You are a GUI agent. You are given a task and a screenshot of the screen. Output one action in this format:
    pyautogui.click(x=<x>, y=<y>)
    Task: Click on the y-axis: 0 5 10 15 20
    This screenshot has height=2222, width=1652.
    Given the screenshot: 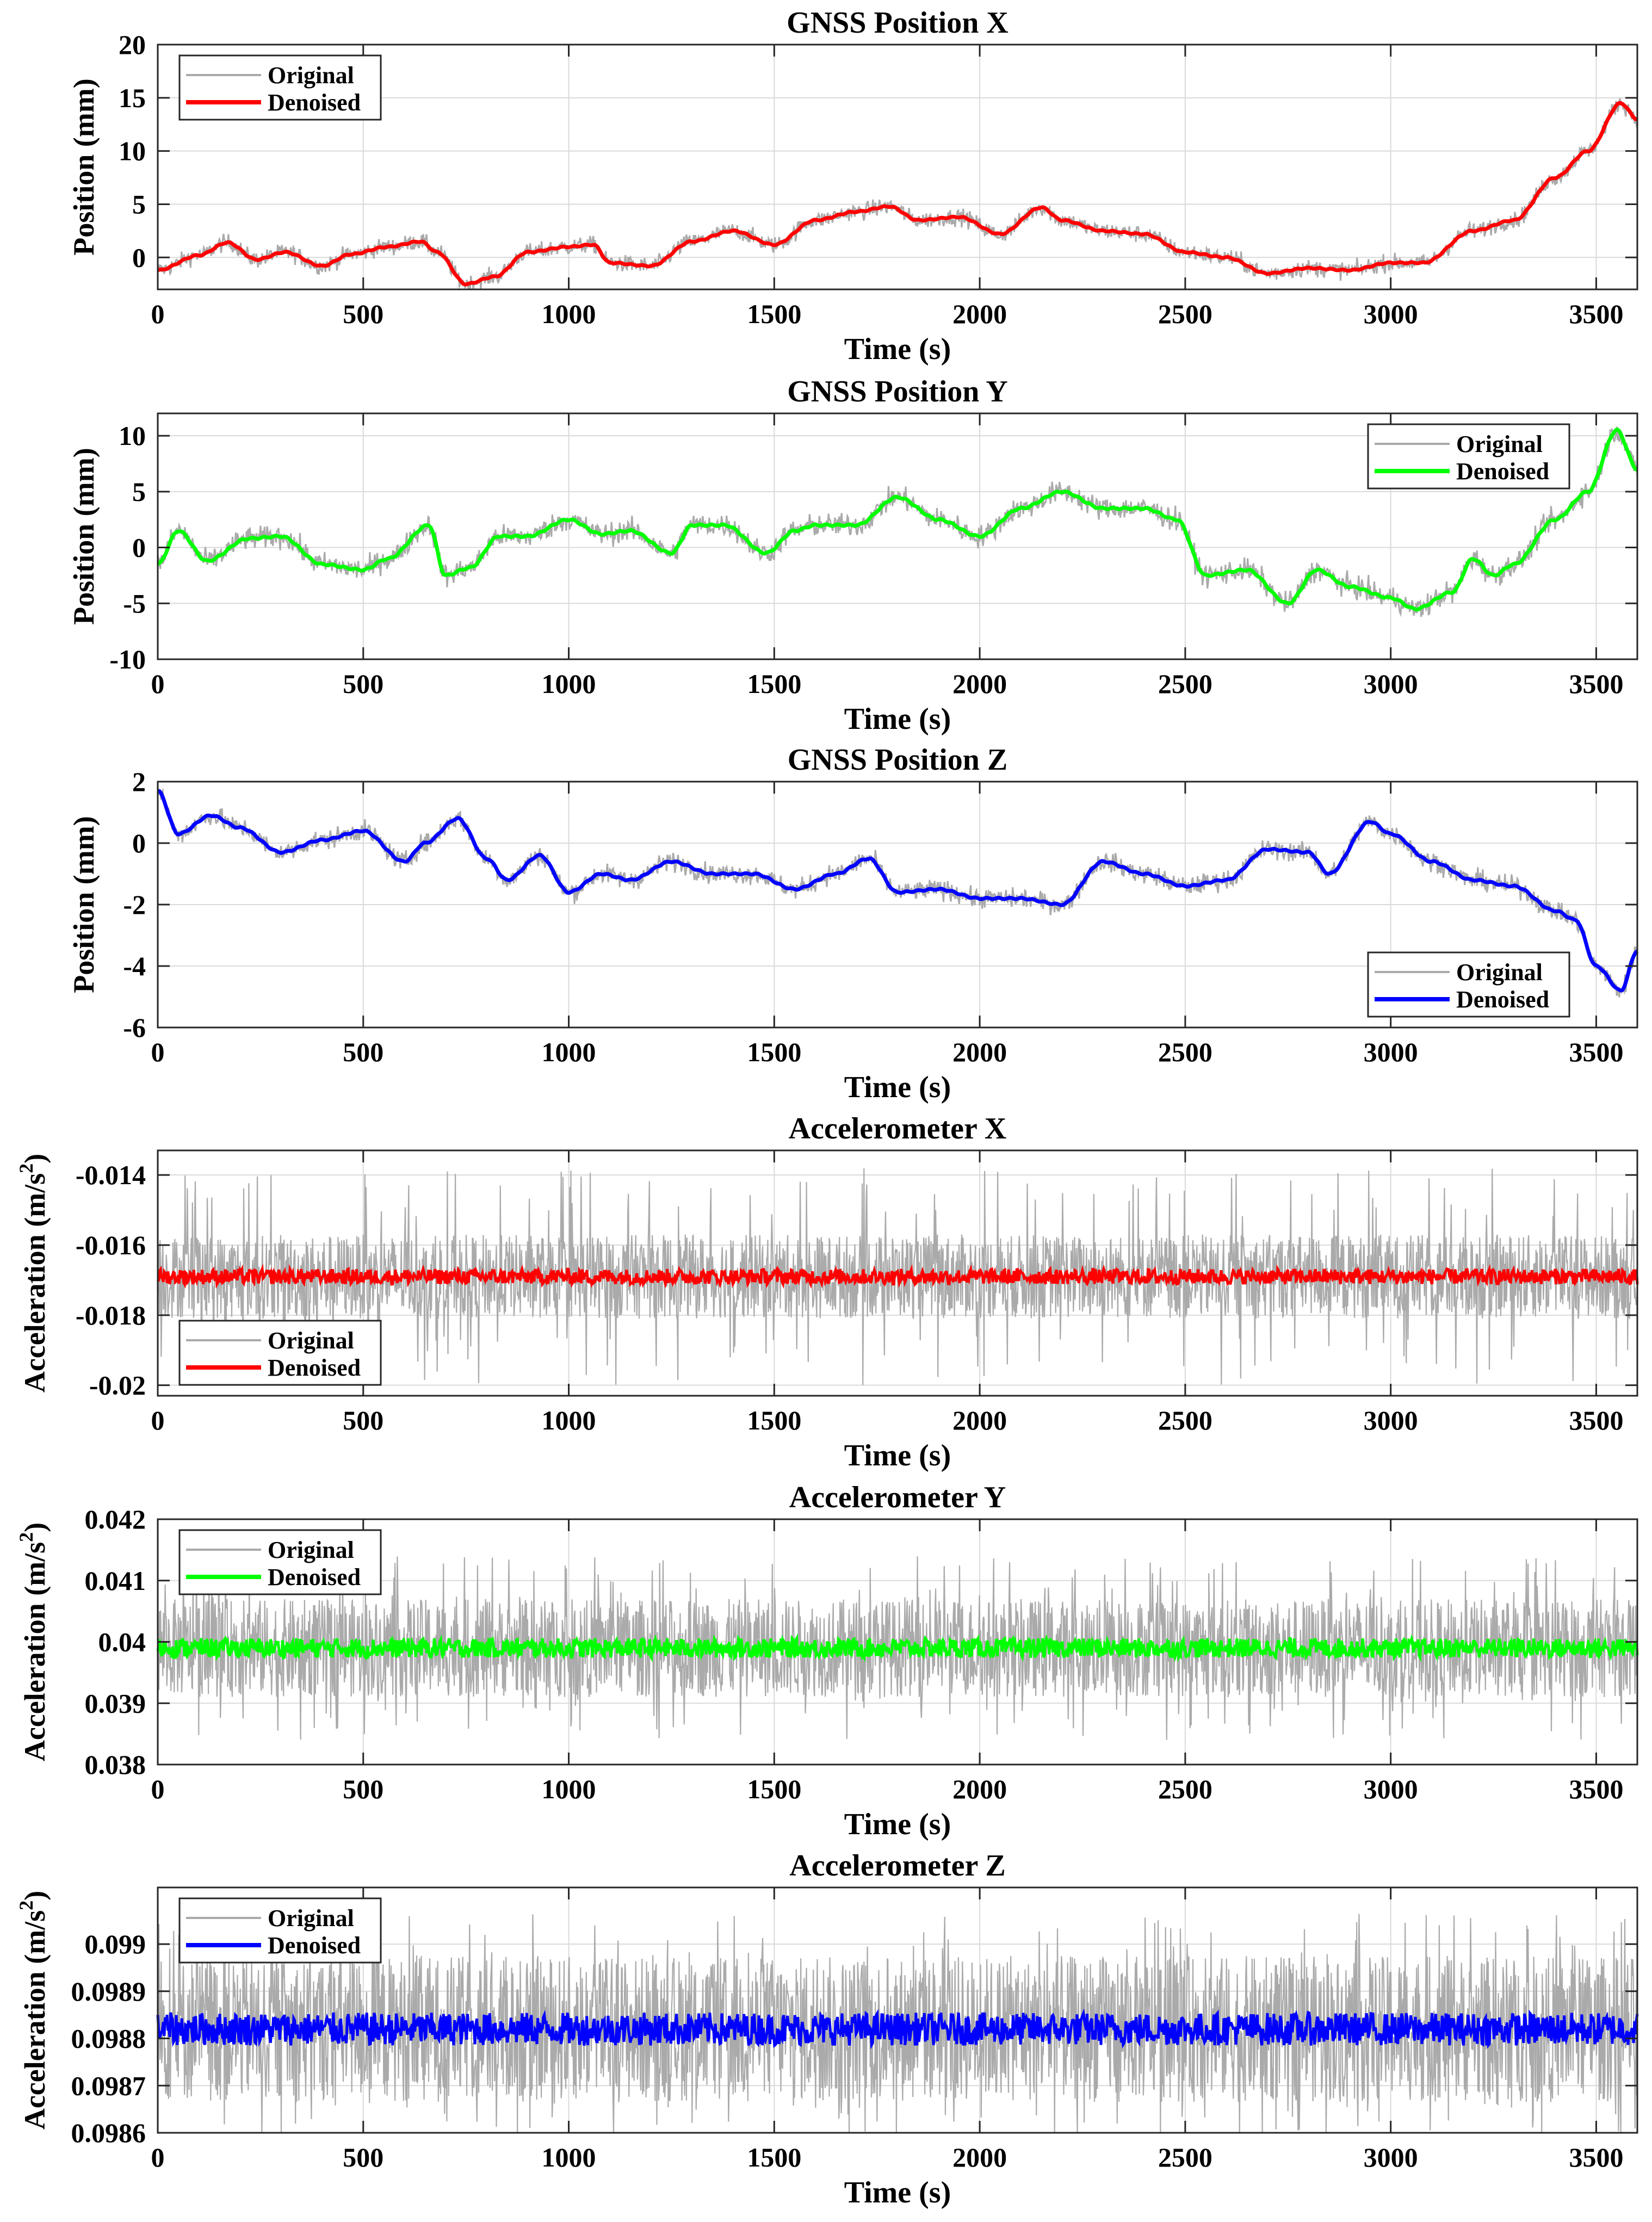 What is the action you would take?
    pyautogui.click(x=878, y=151)
    